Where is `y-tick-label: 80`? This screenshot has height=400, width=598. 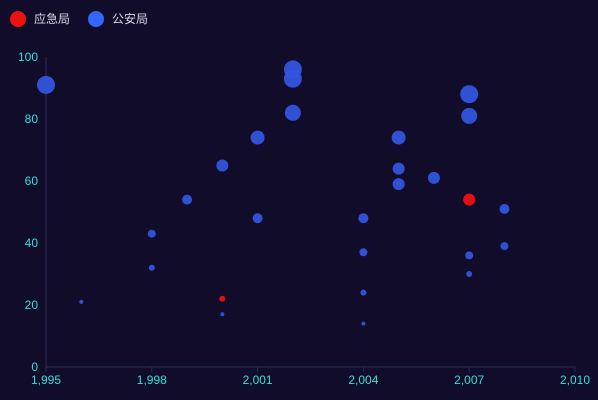 y-tick-label: 80 is located at coordinates (32, 119).